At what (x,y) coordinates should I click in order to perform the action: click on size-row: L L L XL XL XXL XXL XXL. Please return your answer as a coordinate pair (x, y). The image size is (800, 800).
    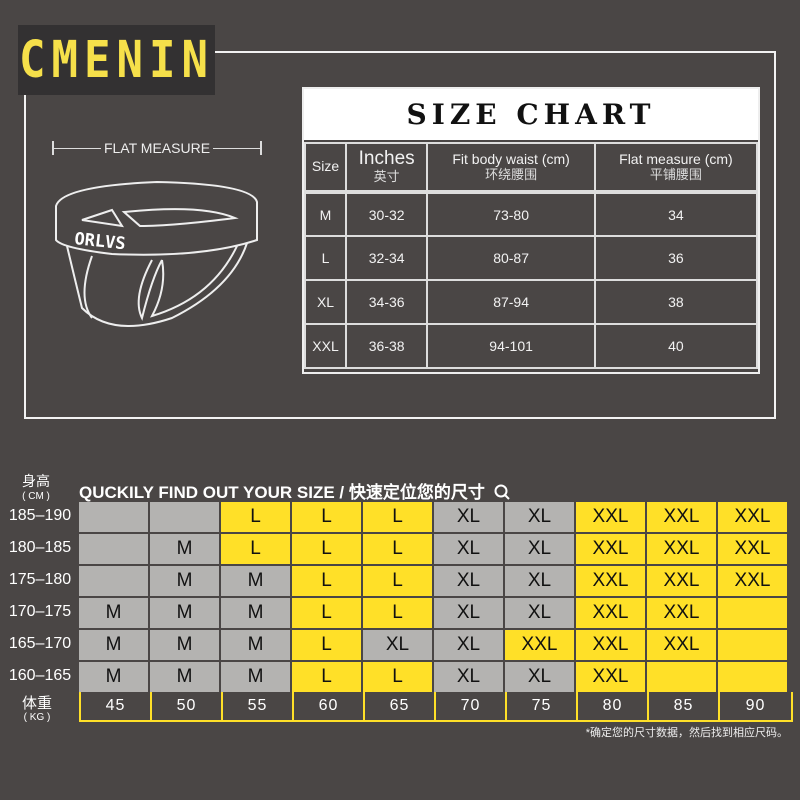
    Looking at the image, I should click on (434, 518).